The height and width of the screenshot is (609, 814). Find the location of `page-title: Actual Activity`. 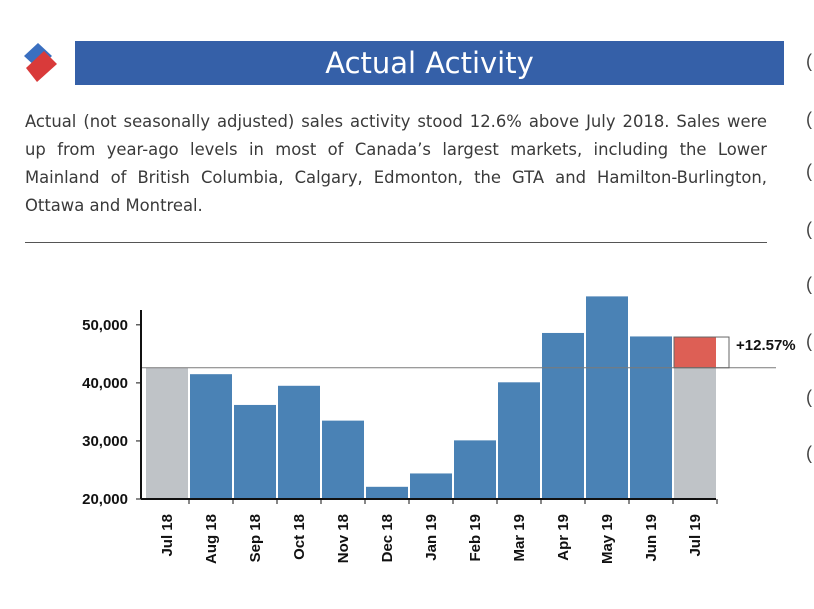

page-title: Actual Activity is located at coordinates (429, 63).